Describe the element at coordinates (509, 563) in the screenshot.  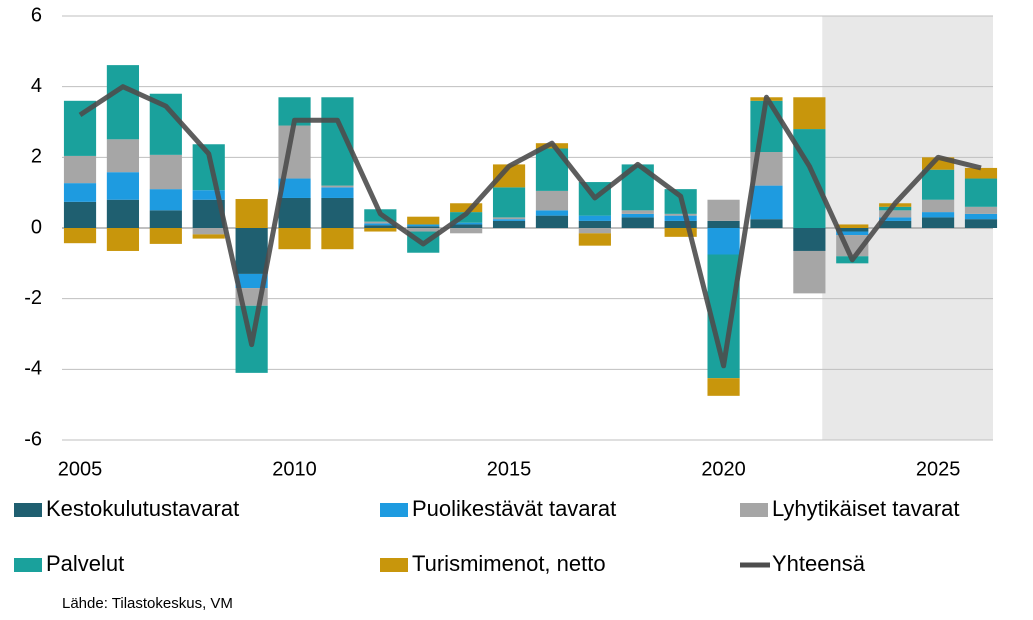
I see `legend-label: Turismimenot, netto` at that location.